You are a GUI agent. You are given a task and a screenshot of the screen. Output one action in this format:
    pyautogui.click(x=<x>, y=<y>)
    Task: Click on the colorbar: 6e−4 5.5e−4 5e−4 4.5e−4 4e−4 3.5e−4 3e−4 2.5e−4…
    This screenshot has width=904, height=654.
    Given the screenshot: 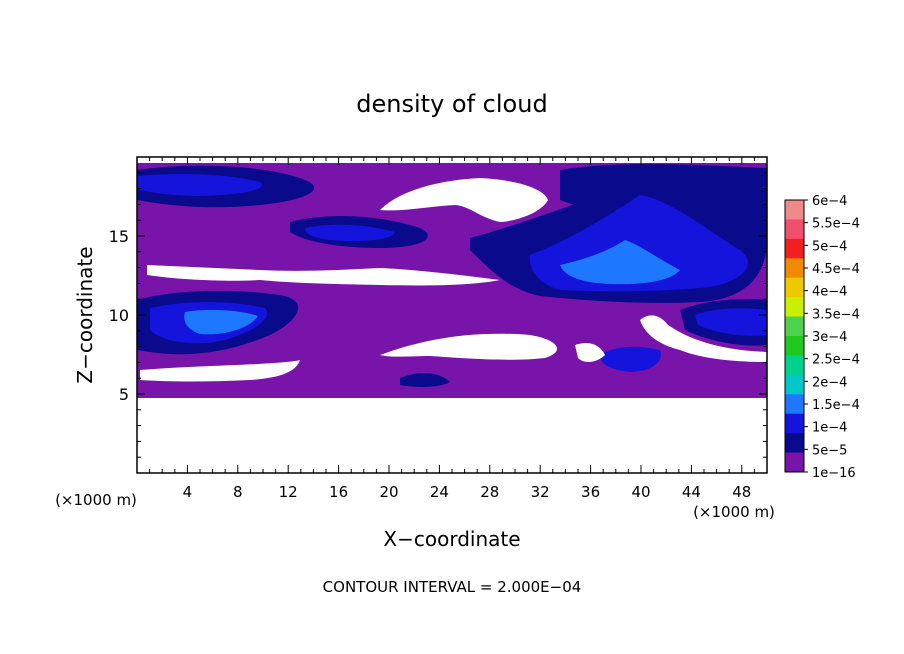 What is the action you would take?
    pyautogui.click(x=822, y=337)
    